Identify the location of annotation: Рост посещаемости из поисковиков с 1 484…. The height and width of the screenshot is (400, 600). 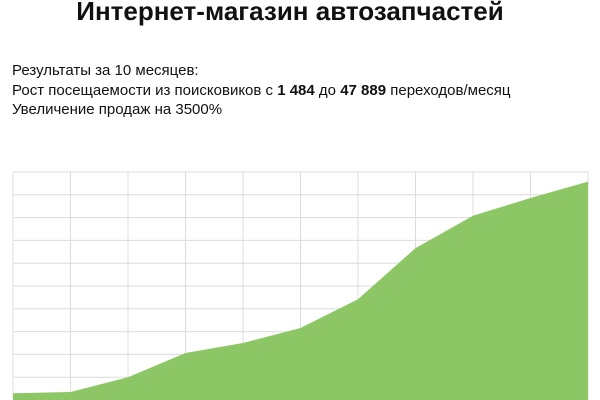
(261, 90).